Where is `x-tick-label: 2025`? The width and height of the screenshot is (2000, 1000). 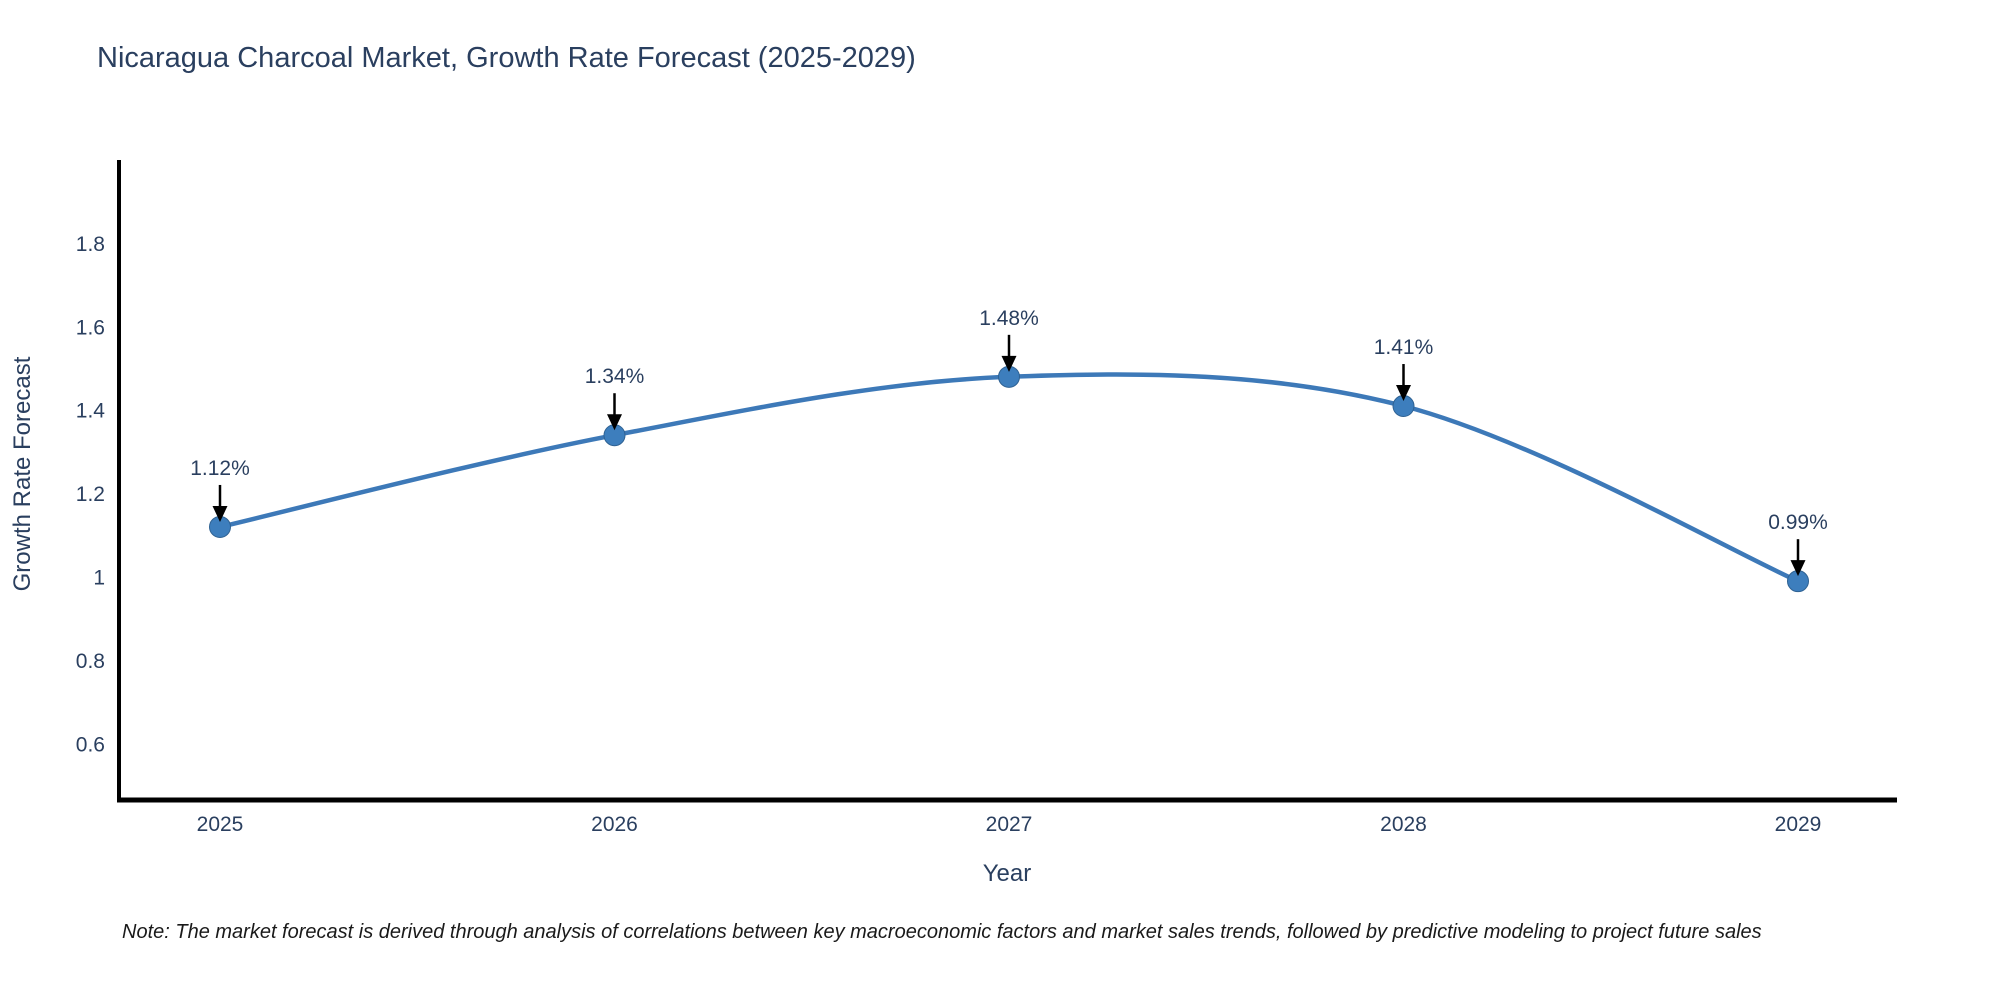 x-tick-label: 2025 is located at coordinates (220, 824).